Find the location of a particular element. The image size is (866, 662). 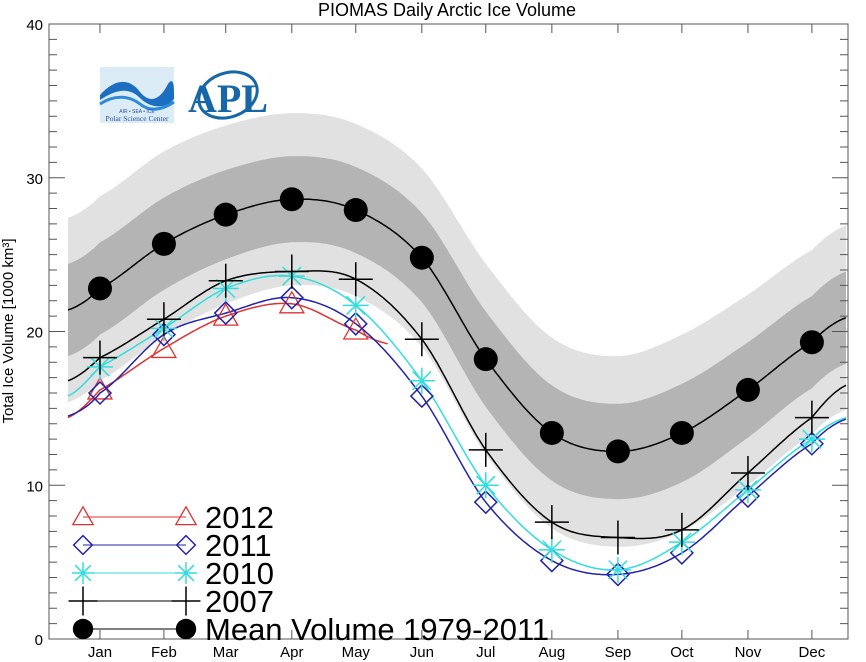

legend-label: 2012 is located at coordinates (239, 517).